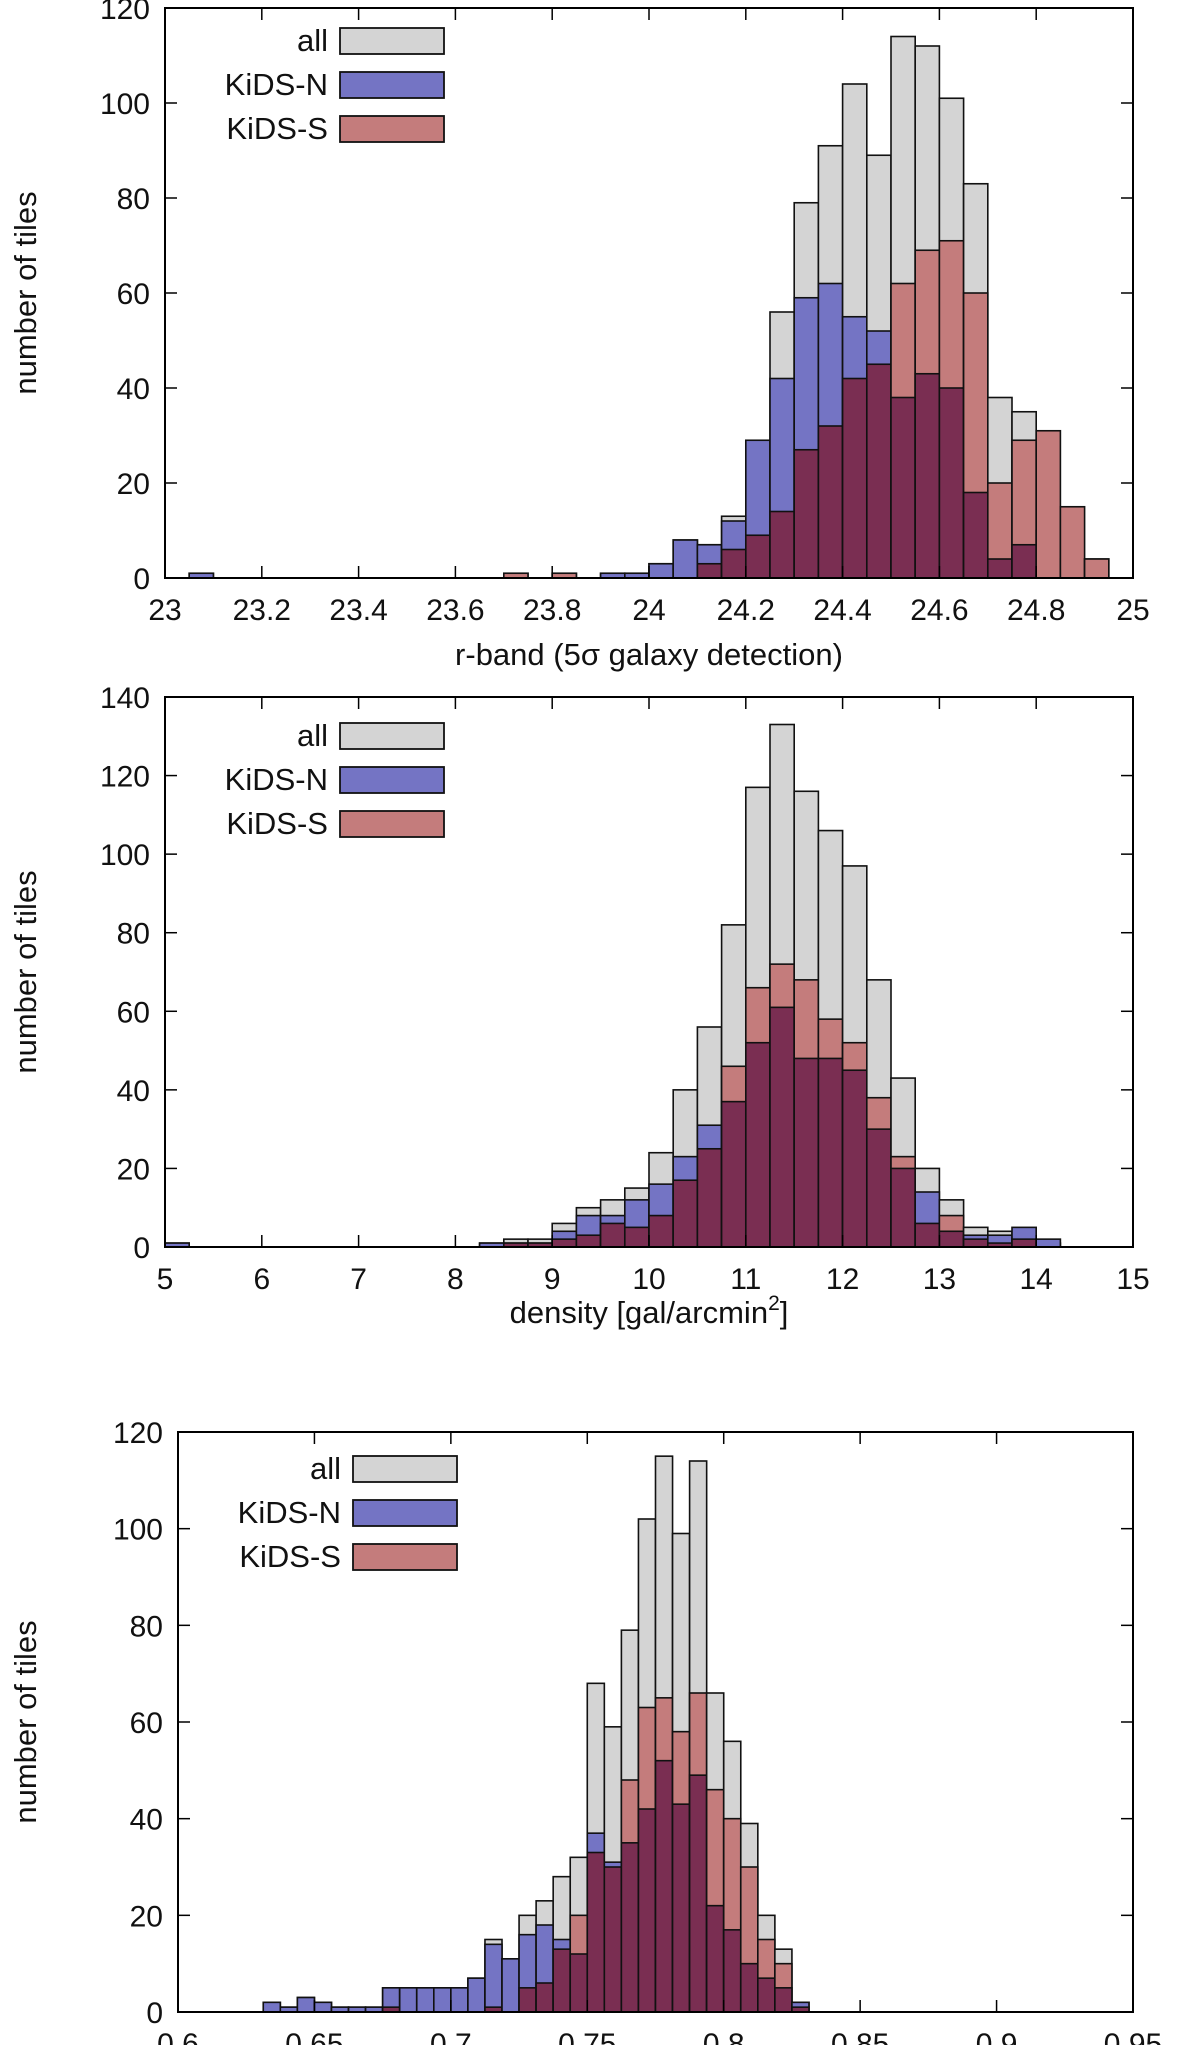 The height and width of the screenshot is (2045, 1200). I want to click on x-tick-label: 14, so click(1036, 1279).